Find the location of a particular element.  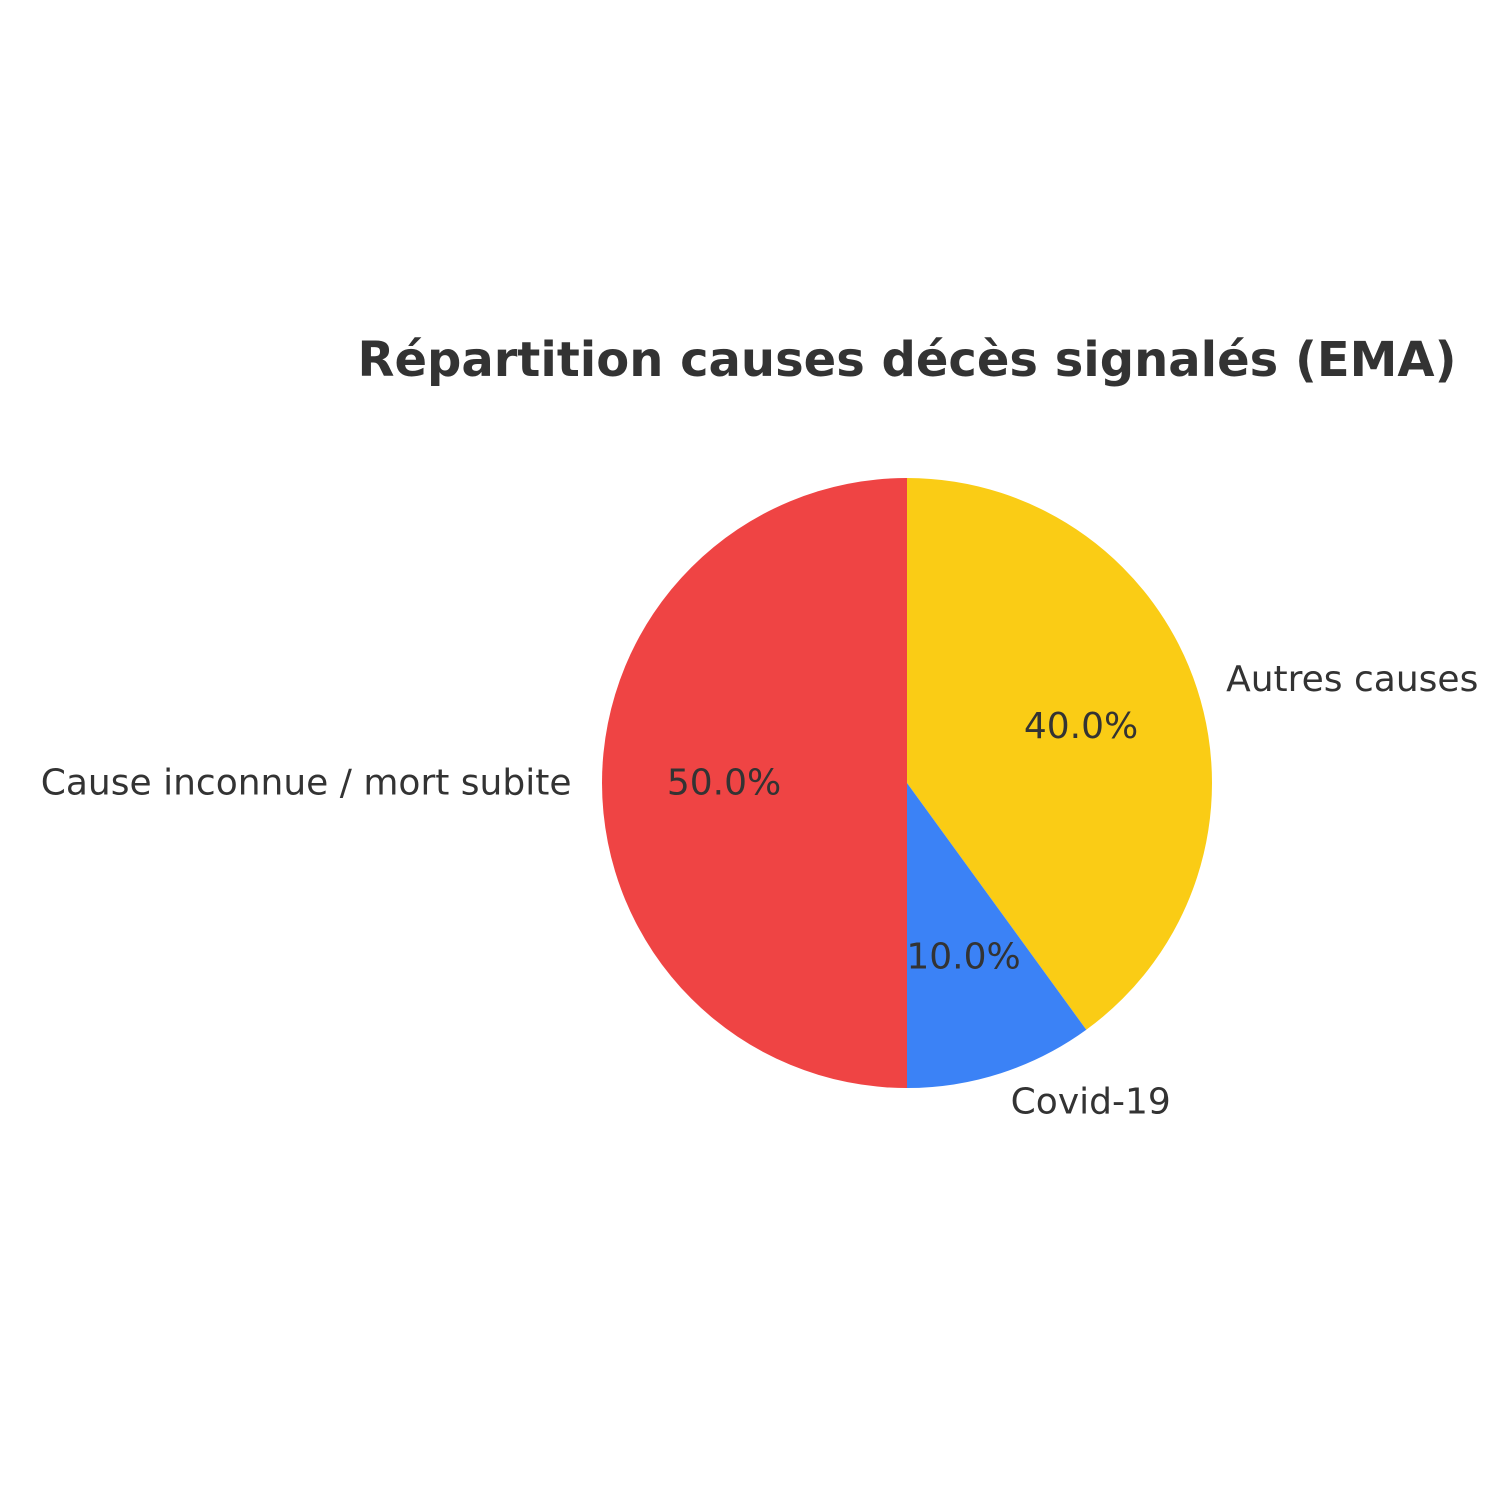

pct-label-autres-causes: 40.0% is located at coordinates (1081, 726).